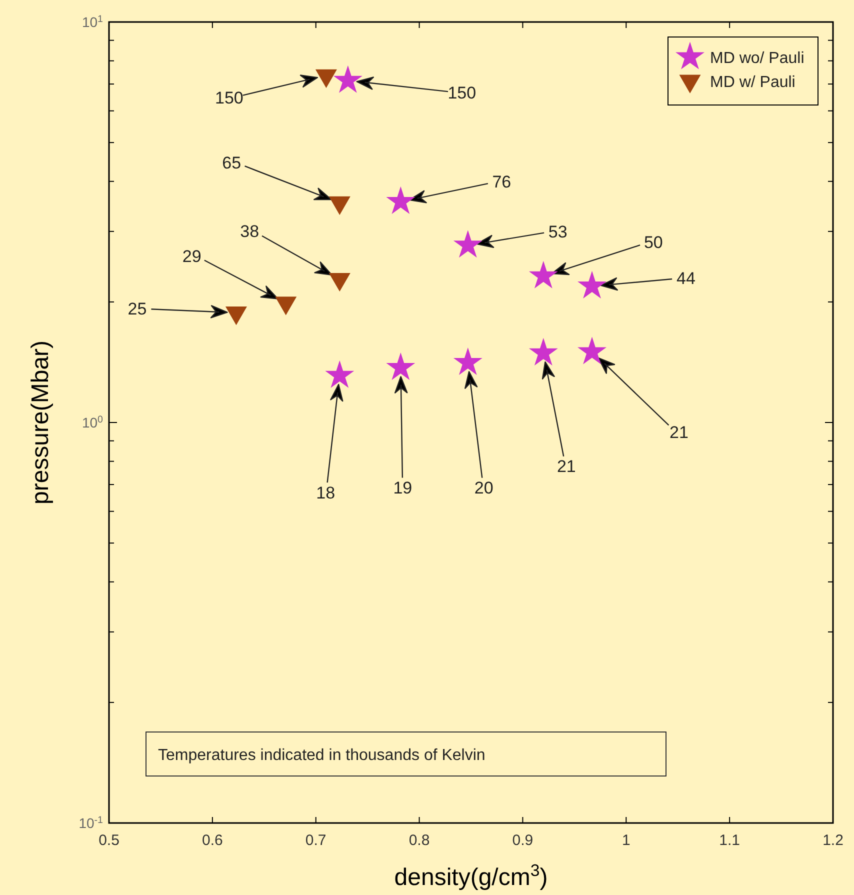 This screenshot has width=854, height=895. I want to click on annotation: 29, so click(192, 256).